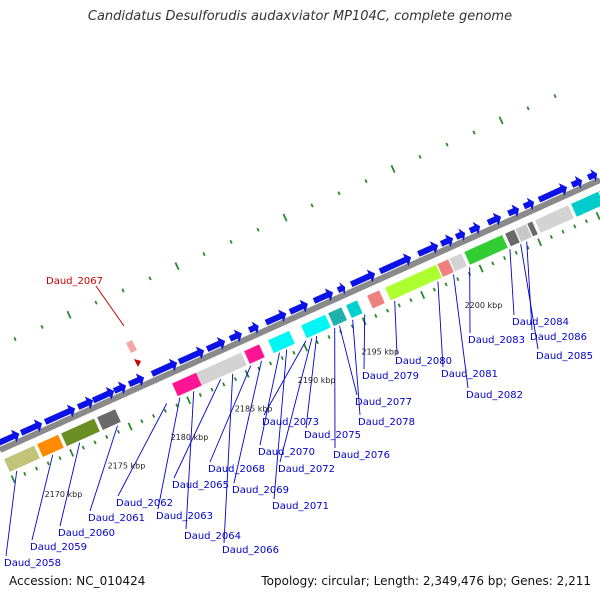 The image size is (600, 600). I want to click on gene-label: Daud_2062, so click(144, 503).